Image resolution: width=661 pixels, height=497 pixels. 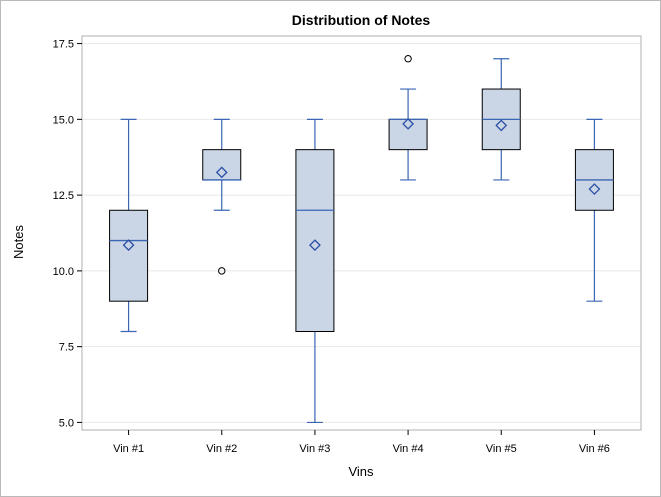 What do you see at coordinates (314, 449) in the screenshot?
I see `x-tick-label: Vin #3` at bounding box center [314, 449].